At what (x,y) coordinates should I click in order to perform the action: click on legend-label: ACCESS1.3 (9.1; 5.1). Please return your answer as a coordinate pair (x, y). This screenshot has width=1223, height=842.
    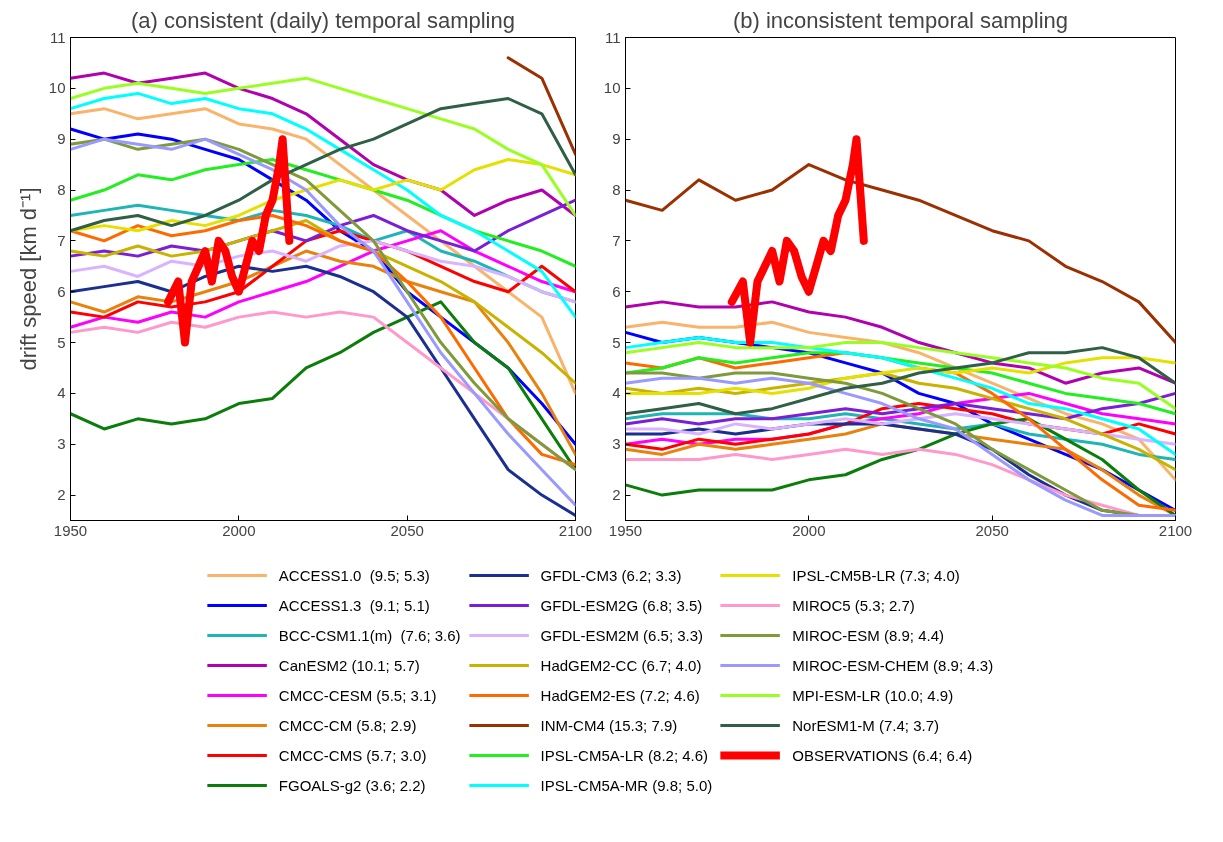
    Looking at the image, I should click on (354, 605).